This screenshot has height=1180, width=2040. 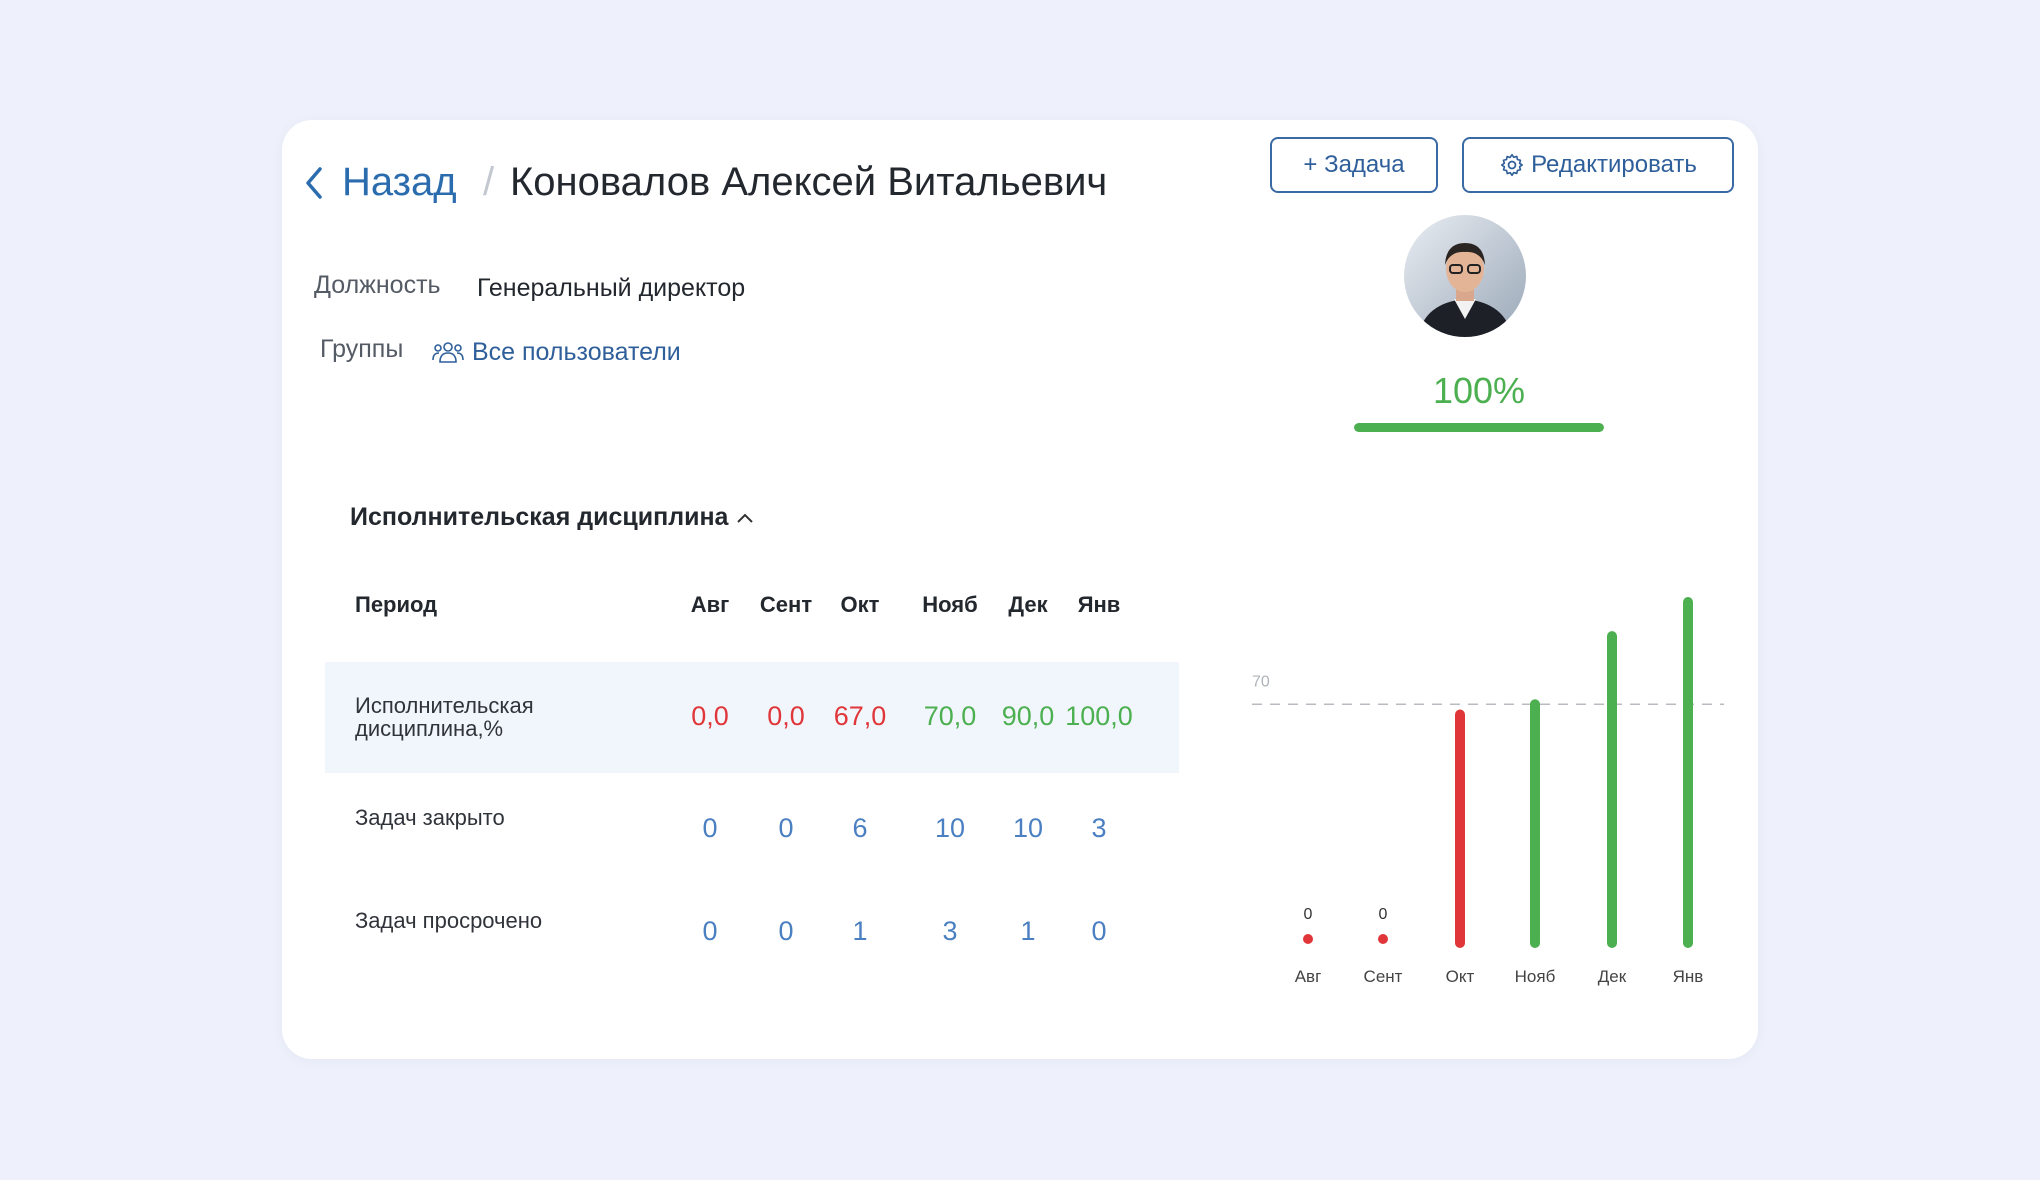 I want to click on table-header-cell: Янв, so click(x=1099, y=604).